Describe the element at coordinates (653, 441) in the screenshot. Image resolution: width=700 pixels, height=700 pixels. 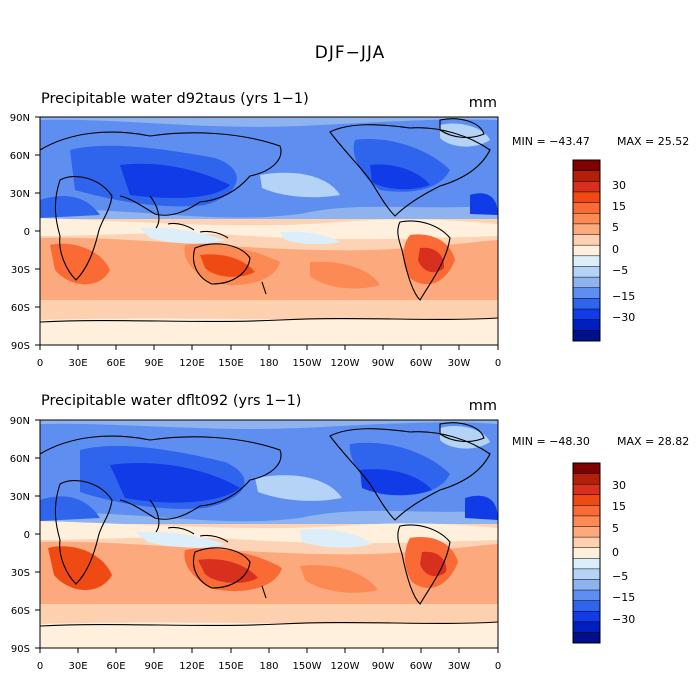
I see `panel-2-max: MAX = 28.82` at that location.